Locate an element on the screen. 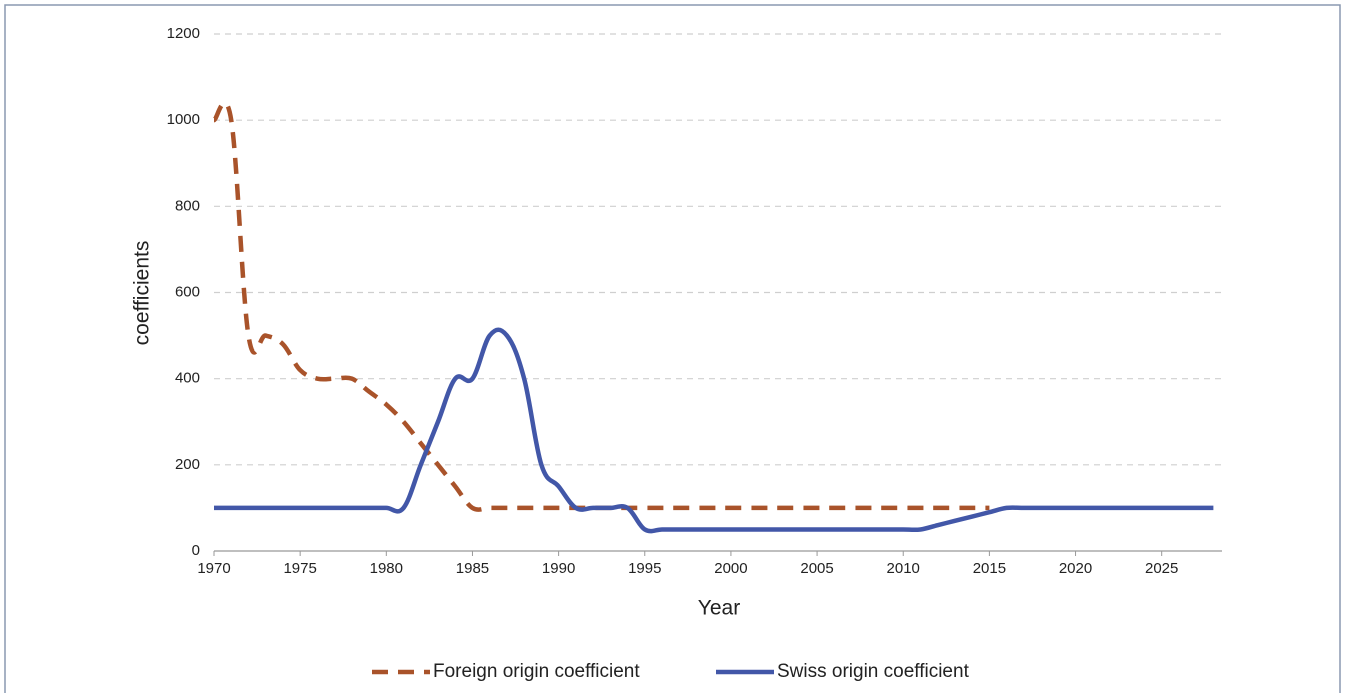 This screenshot has width=1346, height=693. x-tick-label: 2010 is located at coordinates (903, 568).